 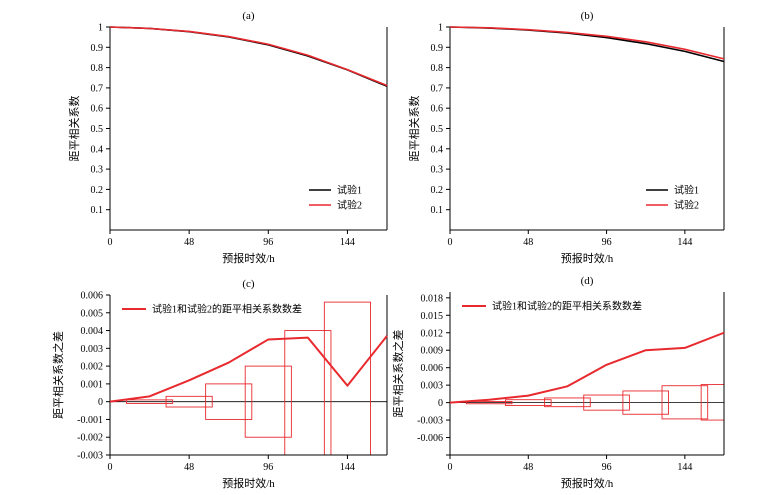 What do you see at coordinates (607, 242) in the screenshot?
I see `panel-b-x-tick-label: 96` at bounding box center [607, 242].